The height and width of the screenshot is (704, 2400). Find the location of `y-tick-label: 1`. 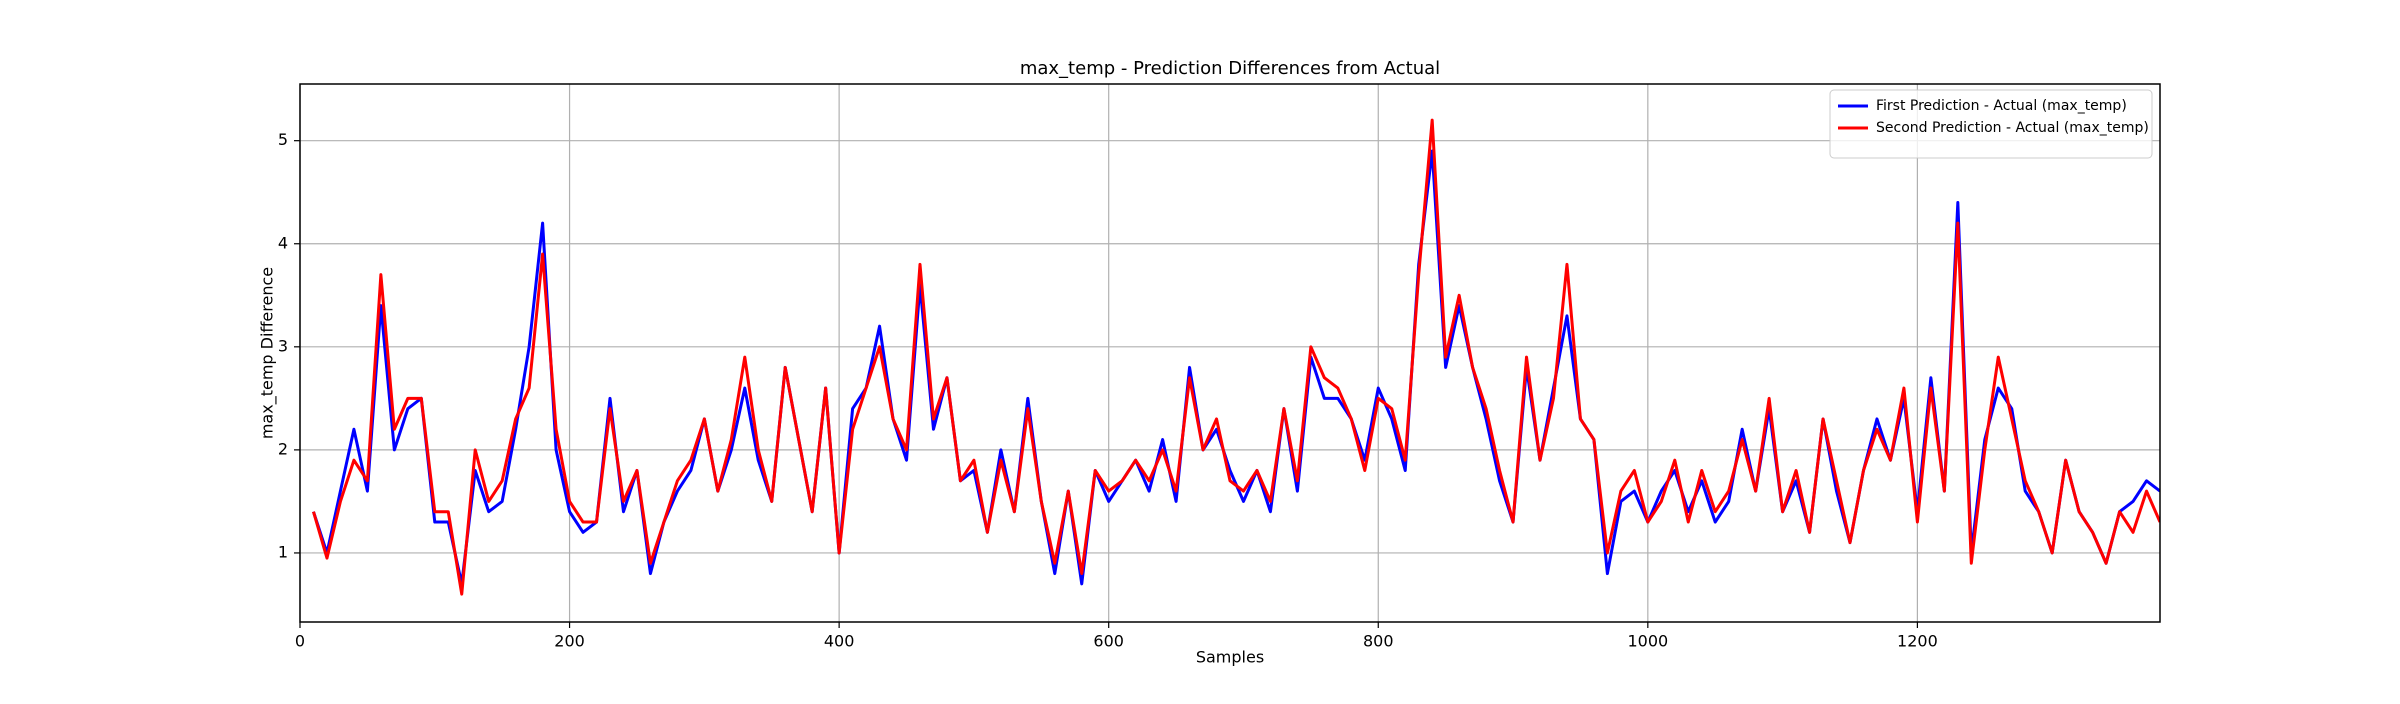

y-tick-label: 1 is located at coordinates (283, 551).